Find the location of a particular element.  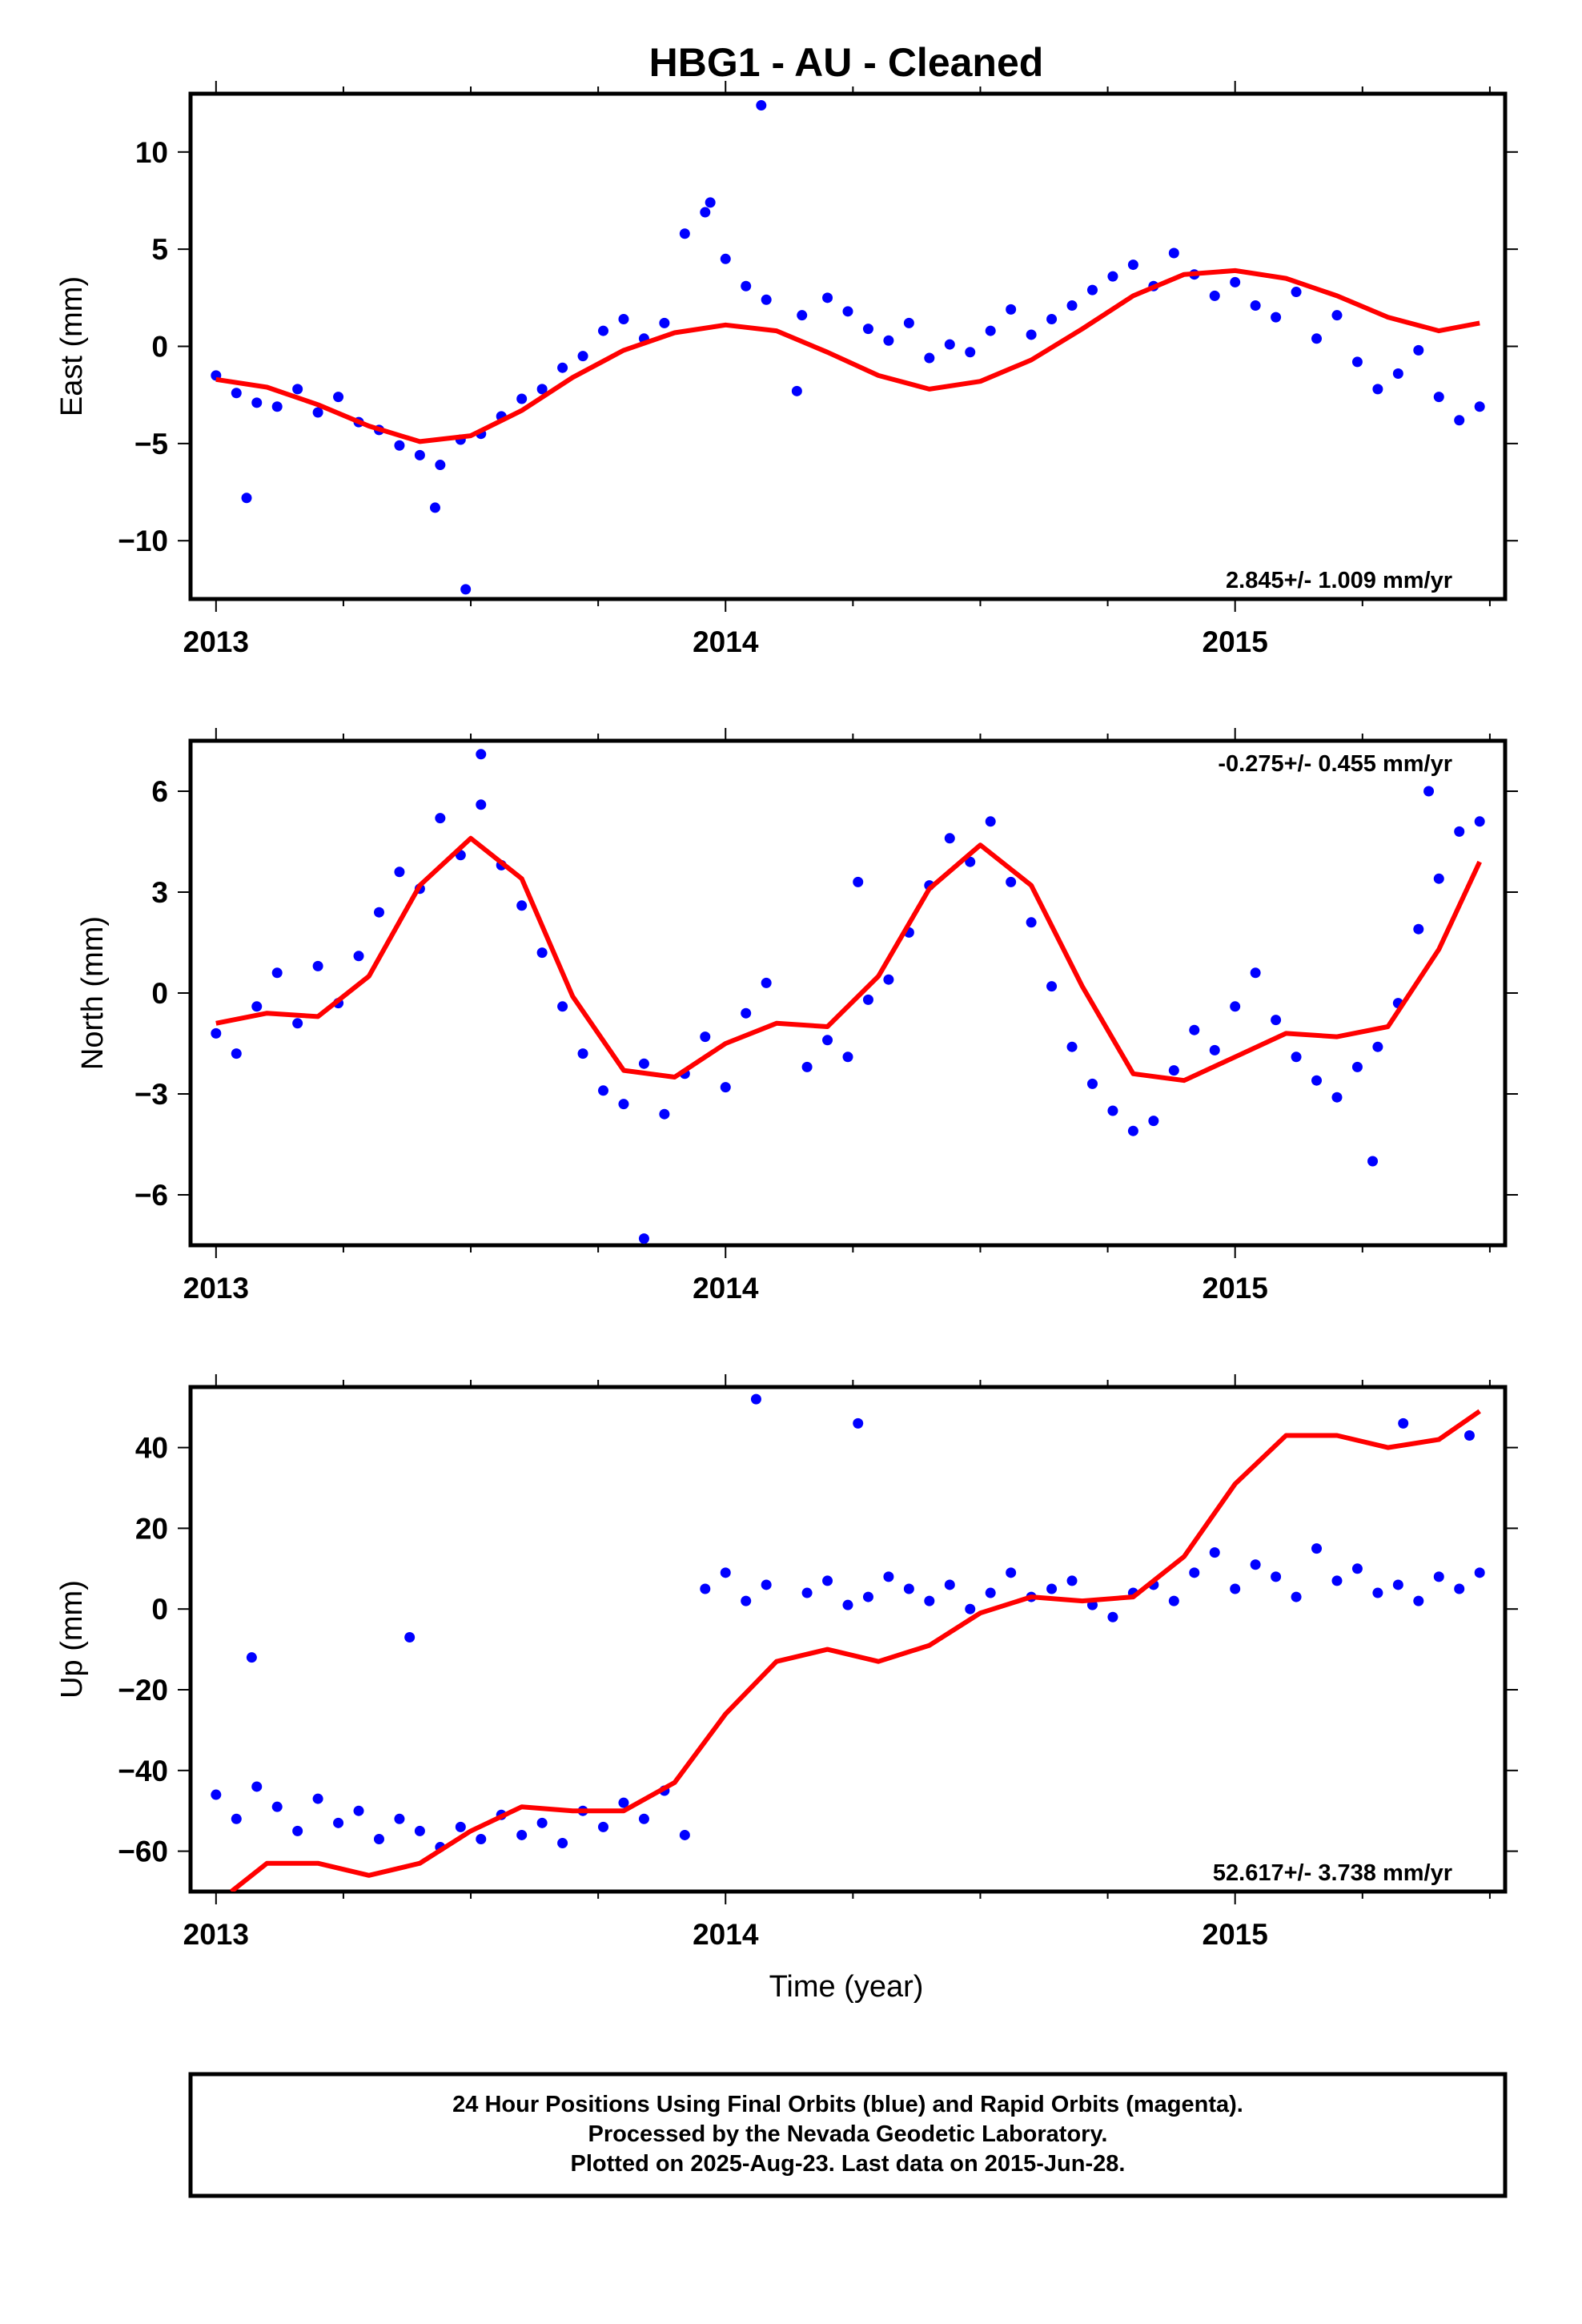

east-x-tick-label: 2013 is located at coordinates (216, 641).